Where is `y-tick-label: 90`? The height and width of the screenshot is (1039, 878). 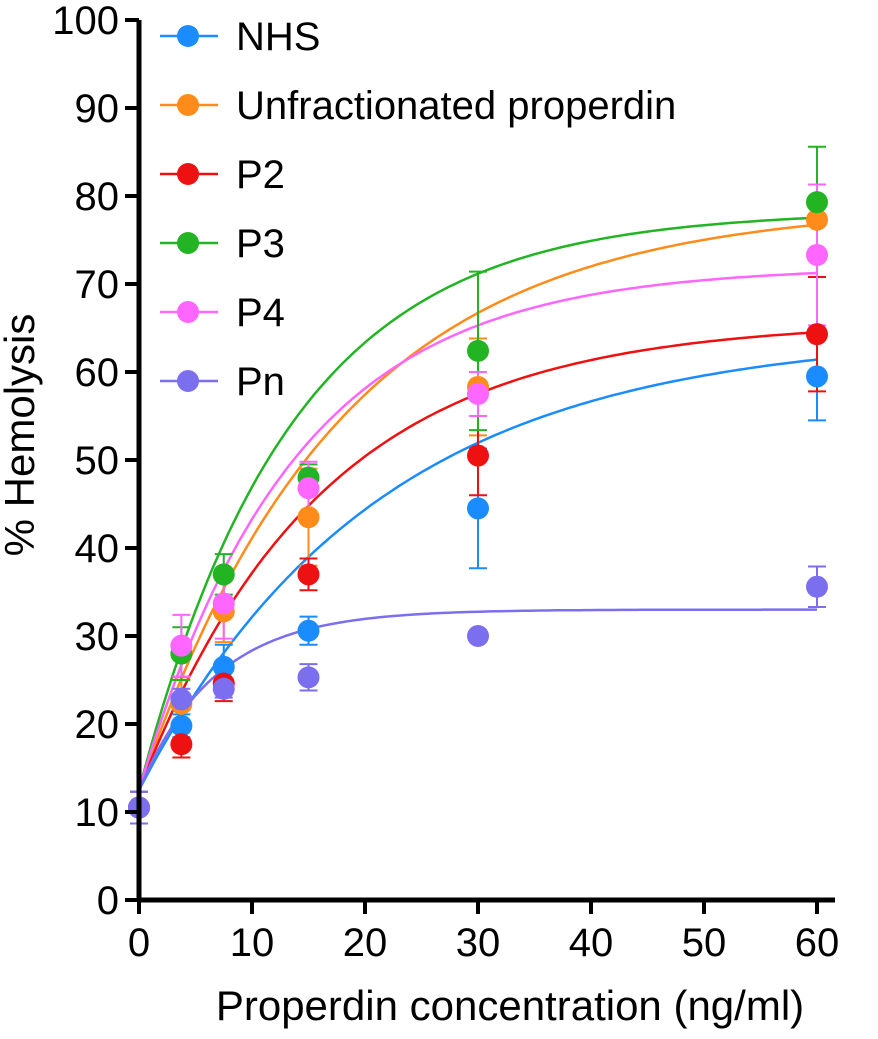 y-tick-label: 90 is located at coordinates (97, 109).